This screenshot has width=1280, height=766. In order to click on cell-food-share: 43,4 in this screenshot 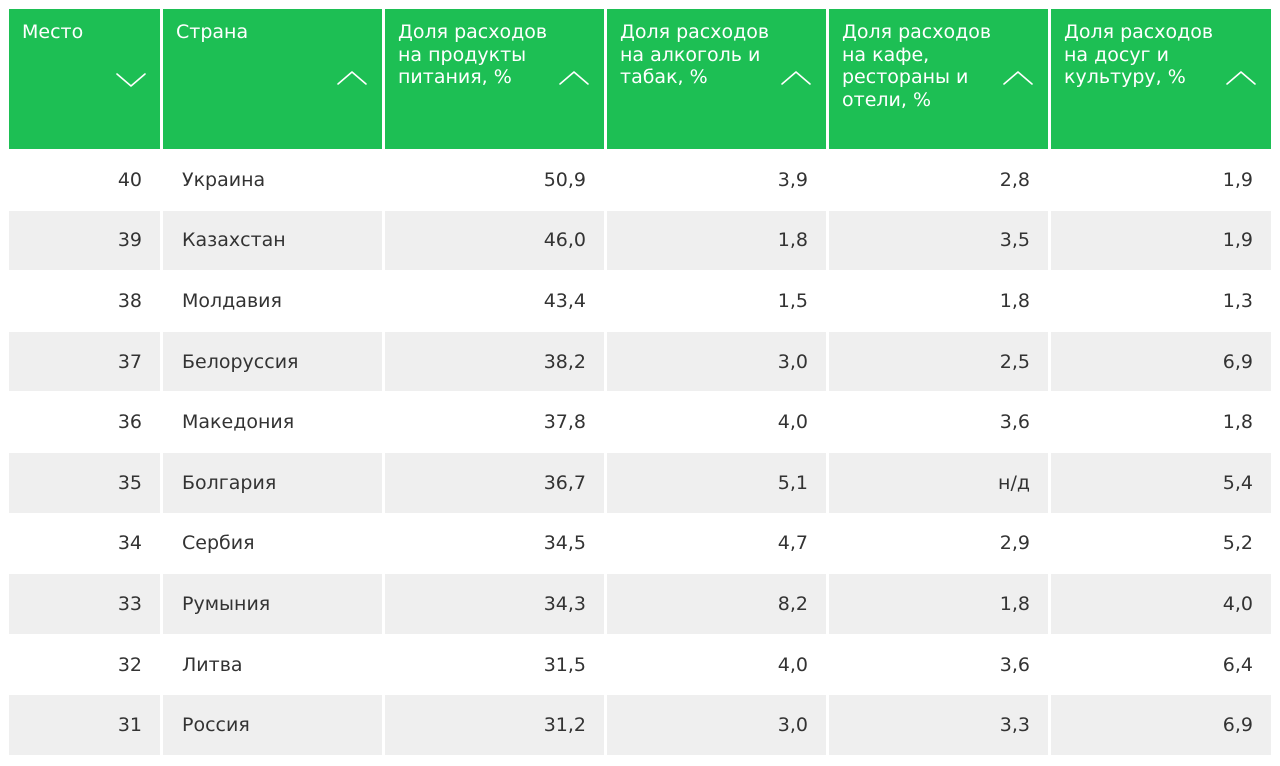, I will do `click(493, 300)`.